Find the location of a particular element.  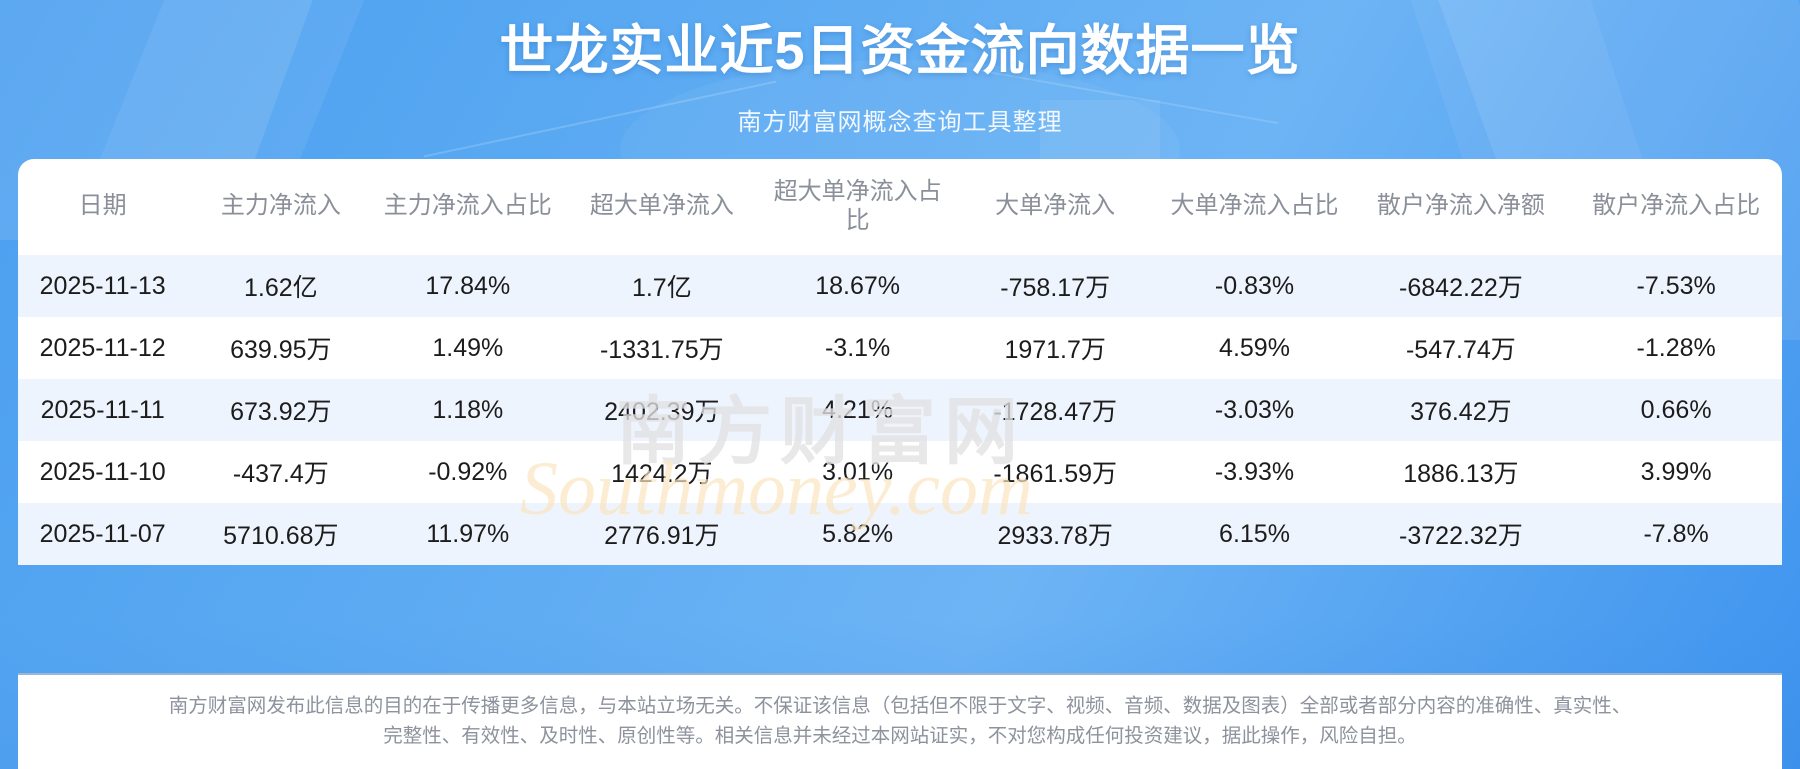

cell-main-pct: -0.92% is located at coordinates (468, 472).